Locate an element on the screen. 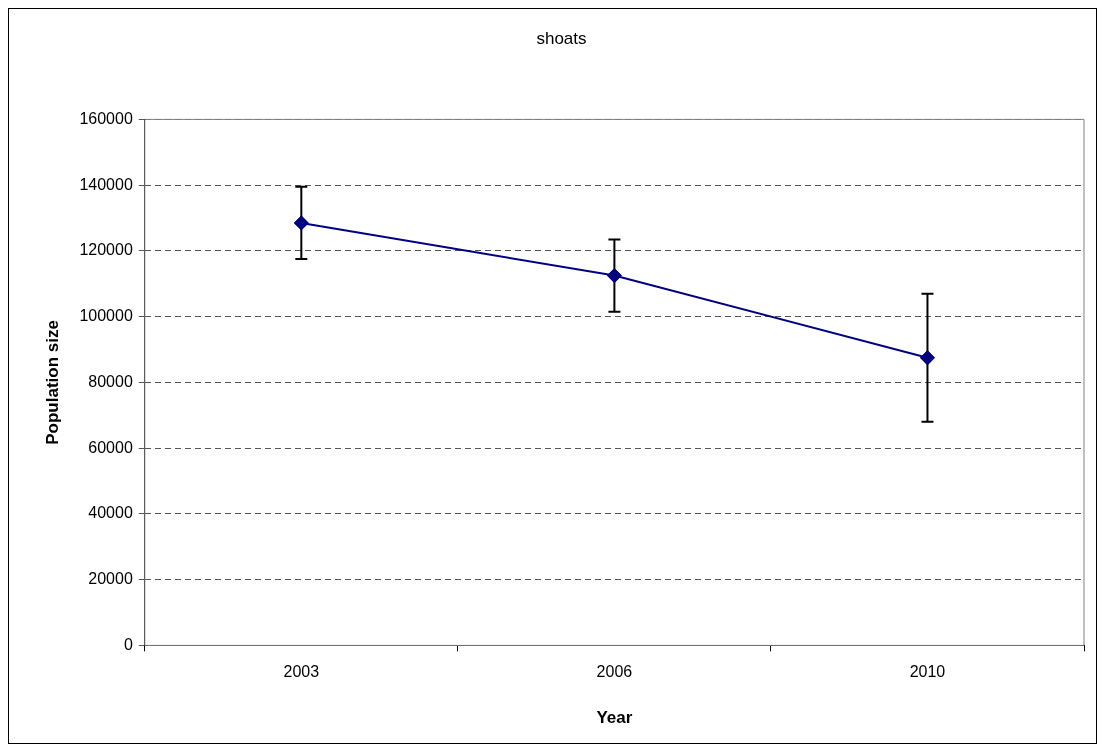 The height and width of the screenshot is (752, 1105). y-tick-label: 120000 is located at coordinates (106, 250).